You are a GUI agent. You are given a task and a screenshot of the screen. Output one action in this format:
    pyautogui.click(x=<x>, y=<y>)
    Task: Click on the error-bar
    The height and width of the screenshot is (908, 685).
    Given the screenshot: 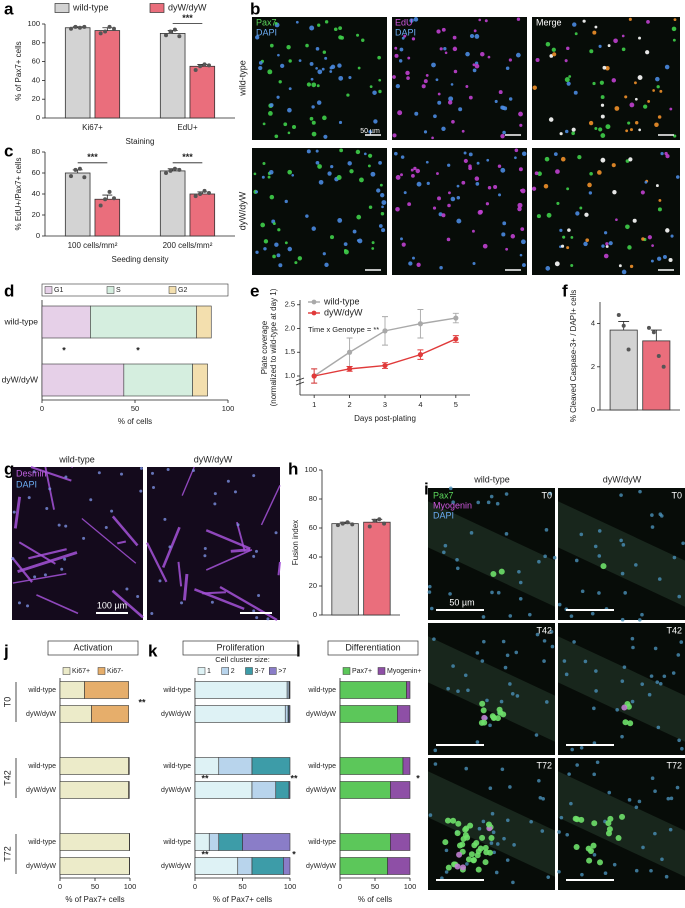 What is the action you would take?
    pyautogui.click(x=107, y=197)
    